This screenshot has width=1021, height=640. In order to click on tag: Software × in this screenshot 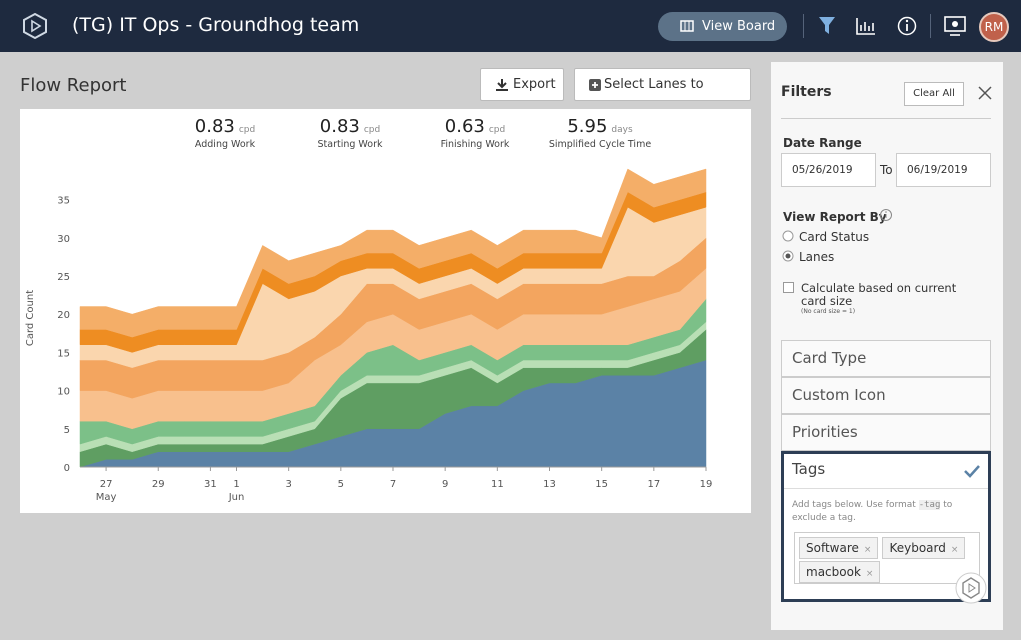, I will do `click(839, 548)`.